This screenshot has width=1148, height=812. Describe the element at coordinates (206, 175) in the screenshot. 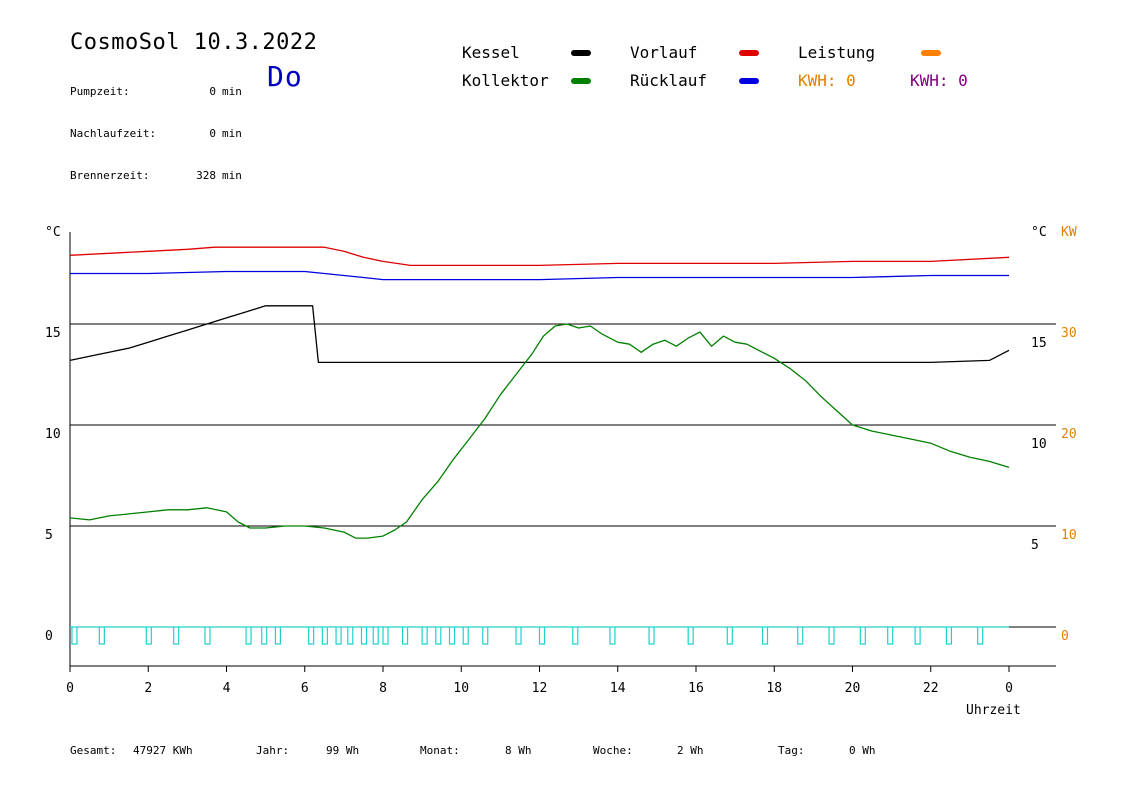

I see `stat-value: 328` at that location.